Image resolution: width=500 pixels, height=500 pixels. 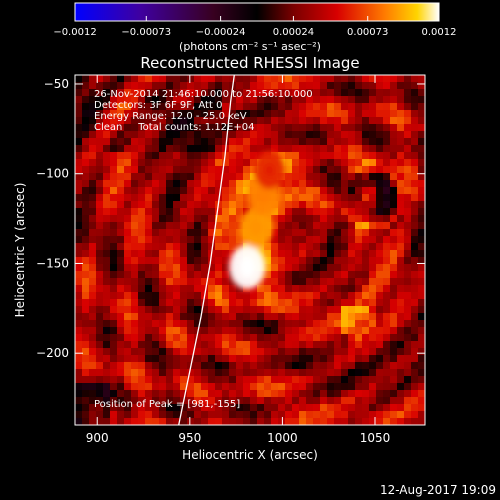 What do you see at coordinates (221, 32) in the screenshot?
I see `colorbar-tick-label: −0.00024` at bounding box center [221, 32].